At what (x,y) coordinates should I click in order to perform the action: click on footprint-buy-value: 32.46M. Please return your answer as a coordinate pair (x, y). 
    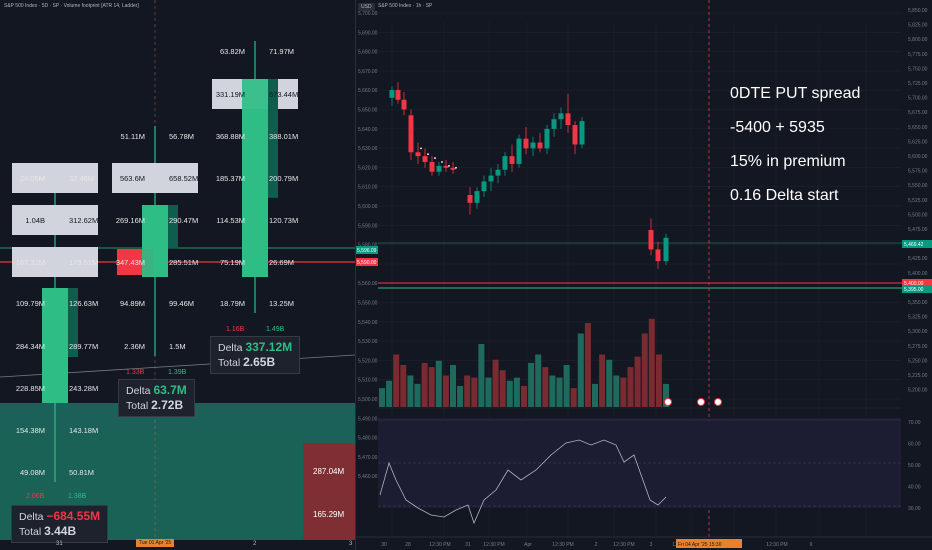
    Looking at the image, I should click on (81, 178).